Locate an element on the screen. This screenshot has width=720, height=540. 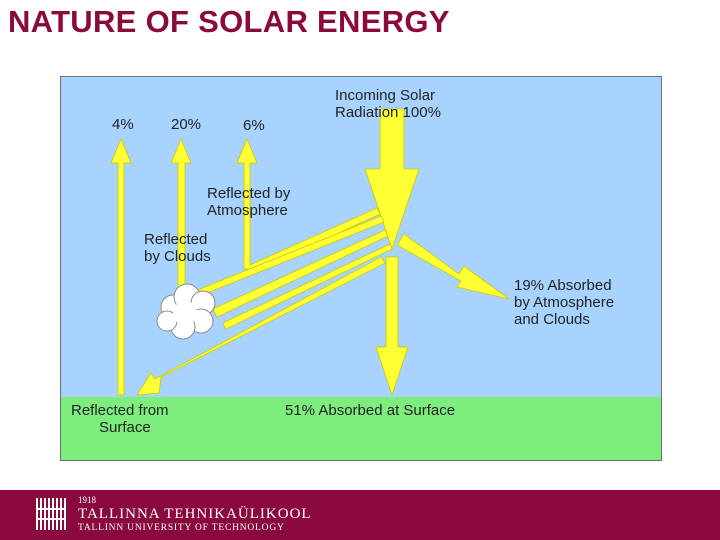
surface-reflection-arrow is located at coordinates (261, 326).